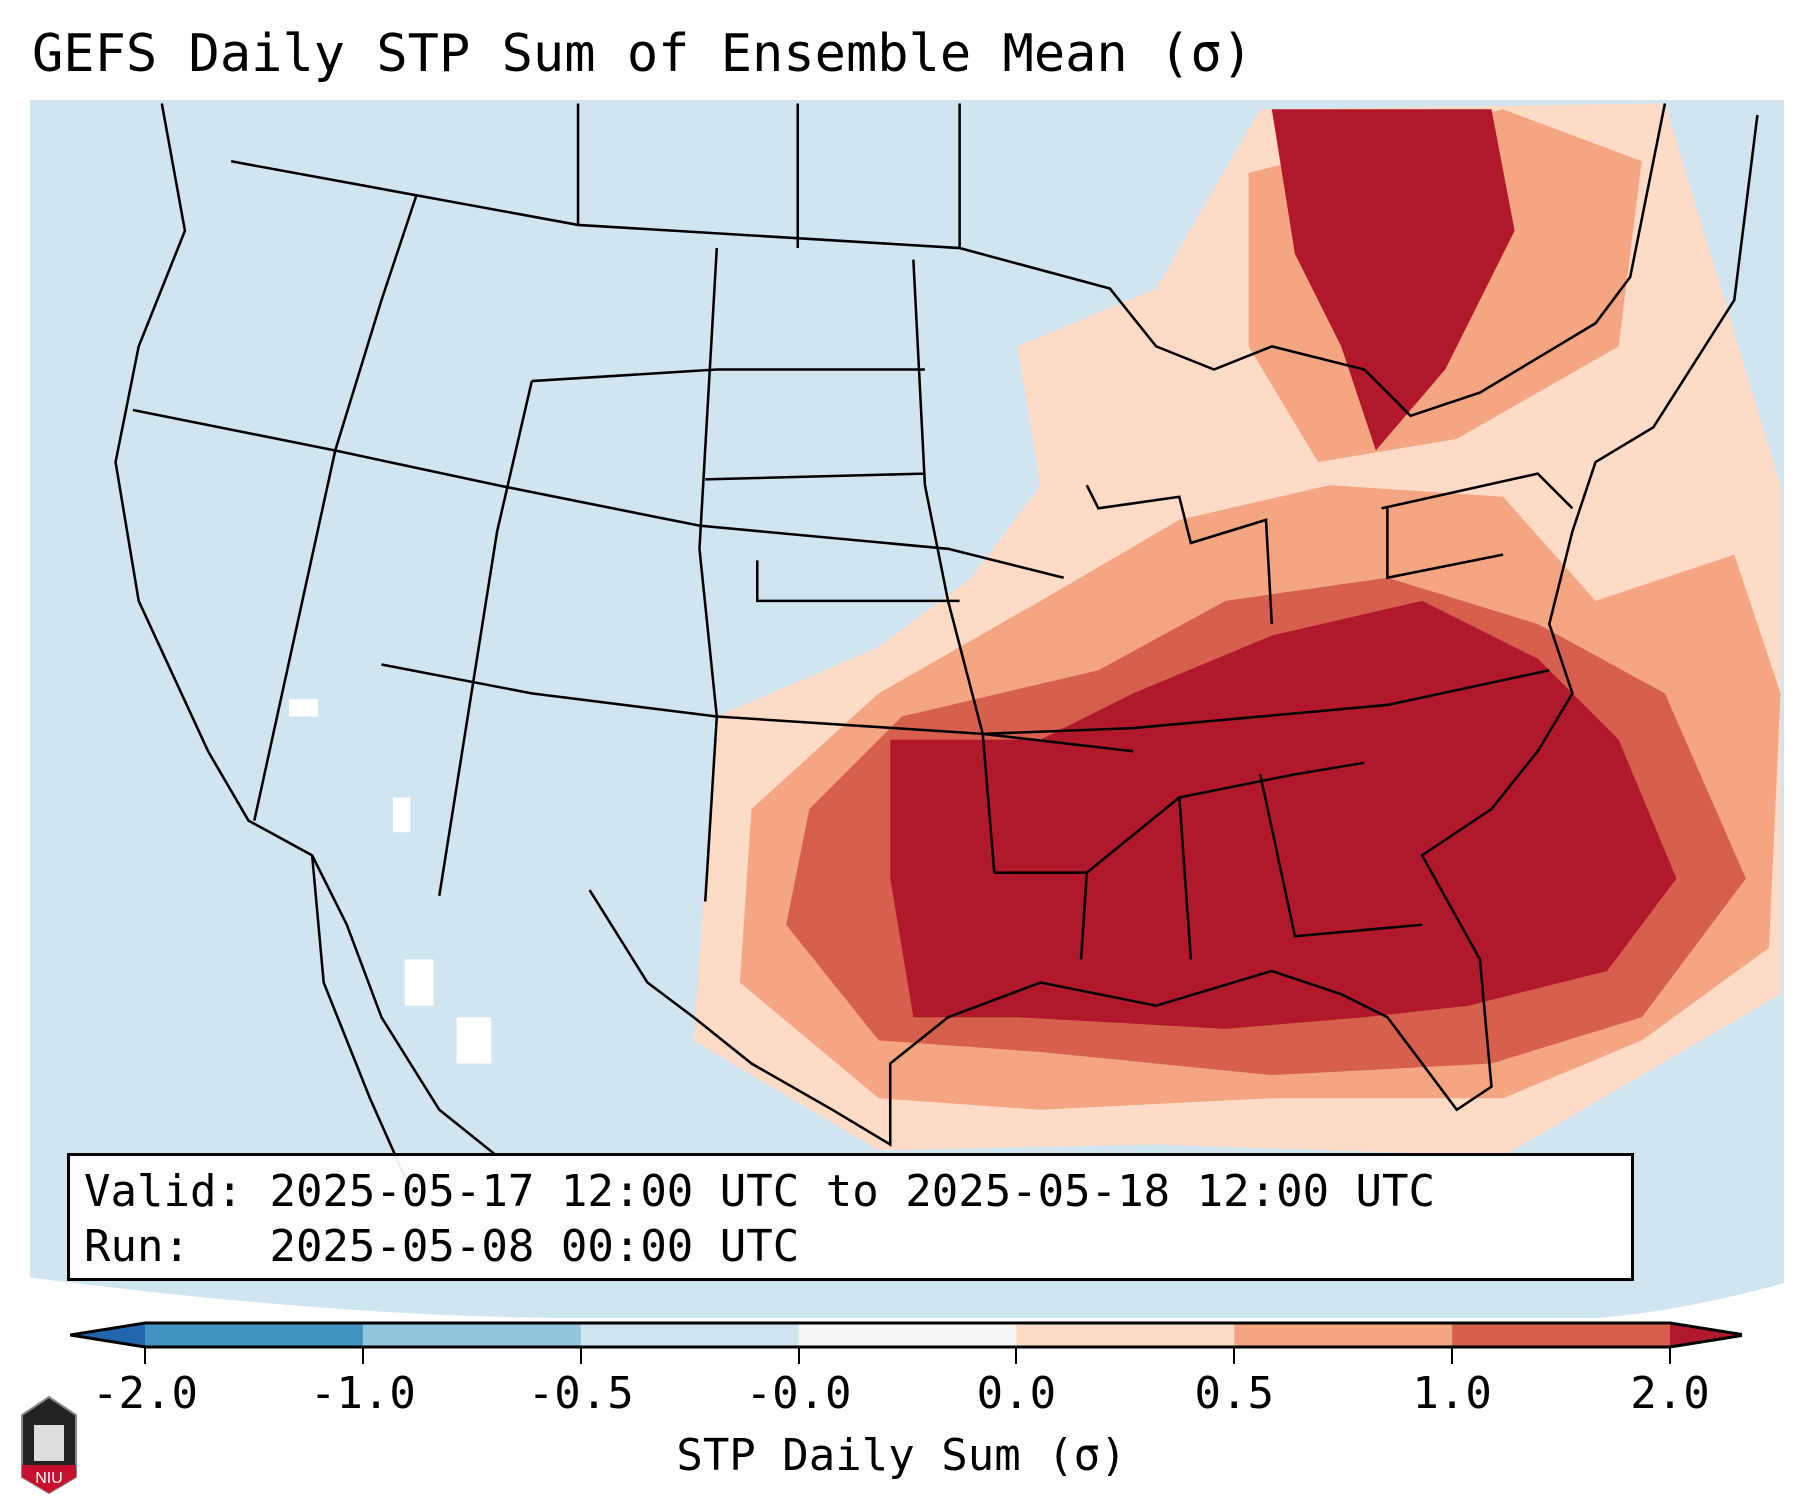  What do you see at coordinates (137, 1246) in the screenshot?
I see `run-label: Run:` at bounding box center [137, 1246].